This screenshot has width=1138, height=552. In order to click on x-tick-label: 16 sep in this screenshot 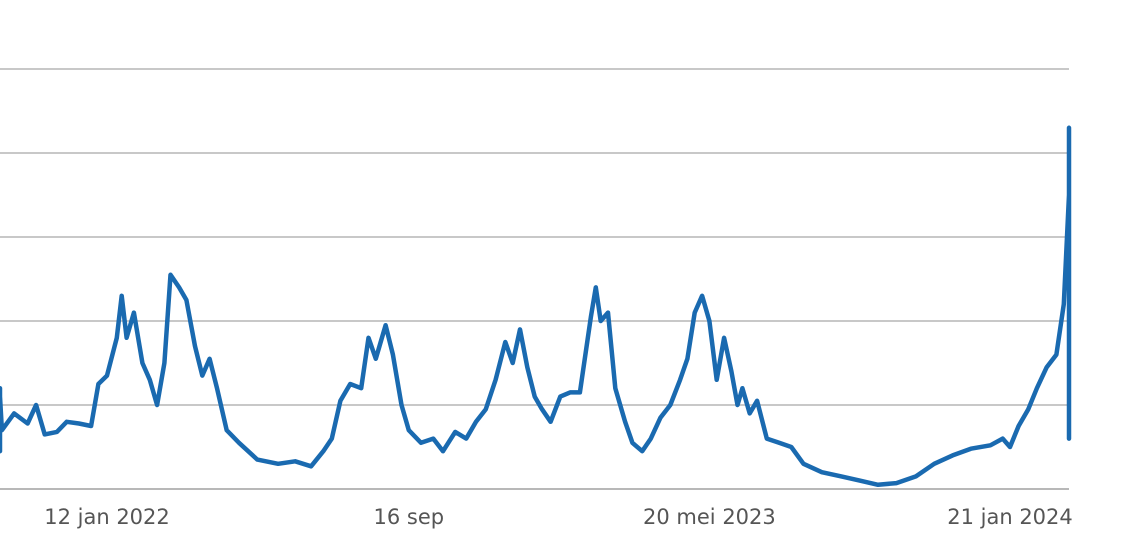, I will do `click(409, 517)`.